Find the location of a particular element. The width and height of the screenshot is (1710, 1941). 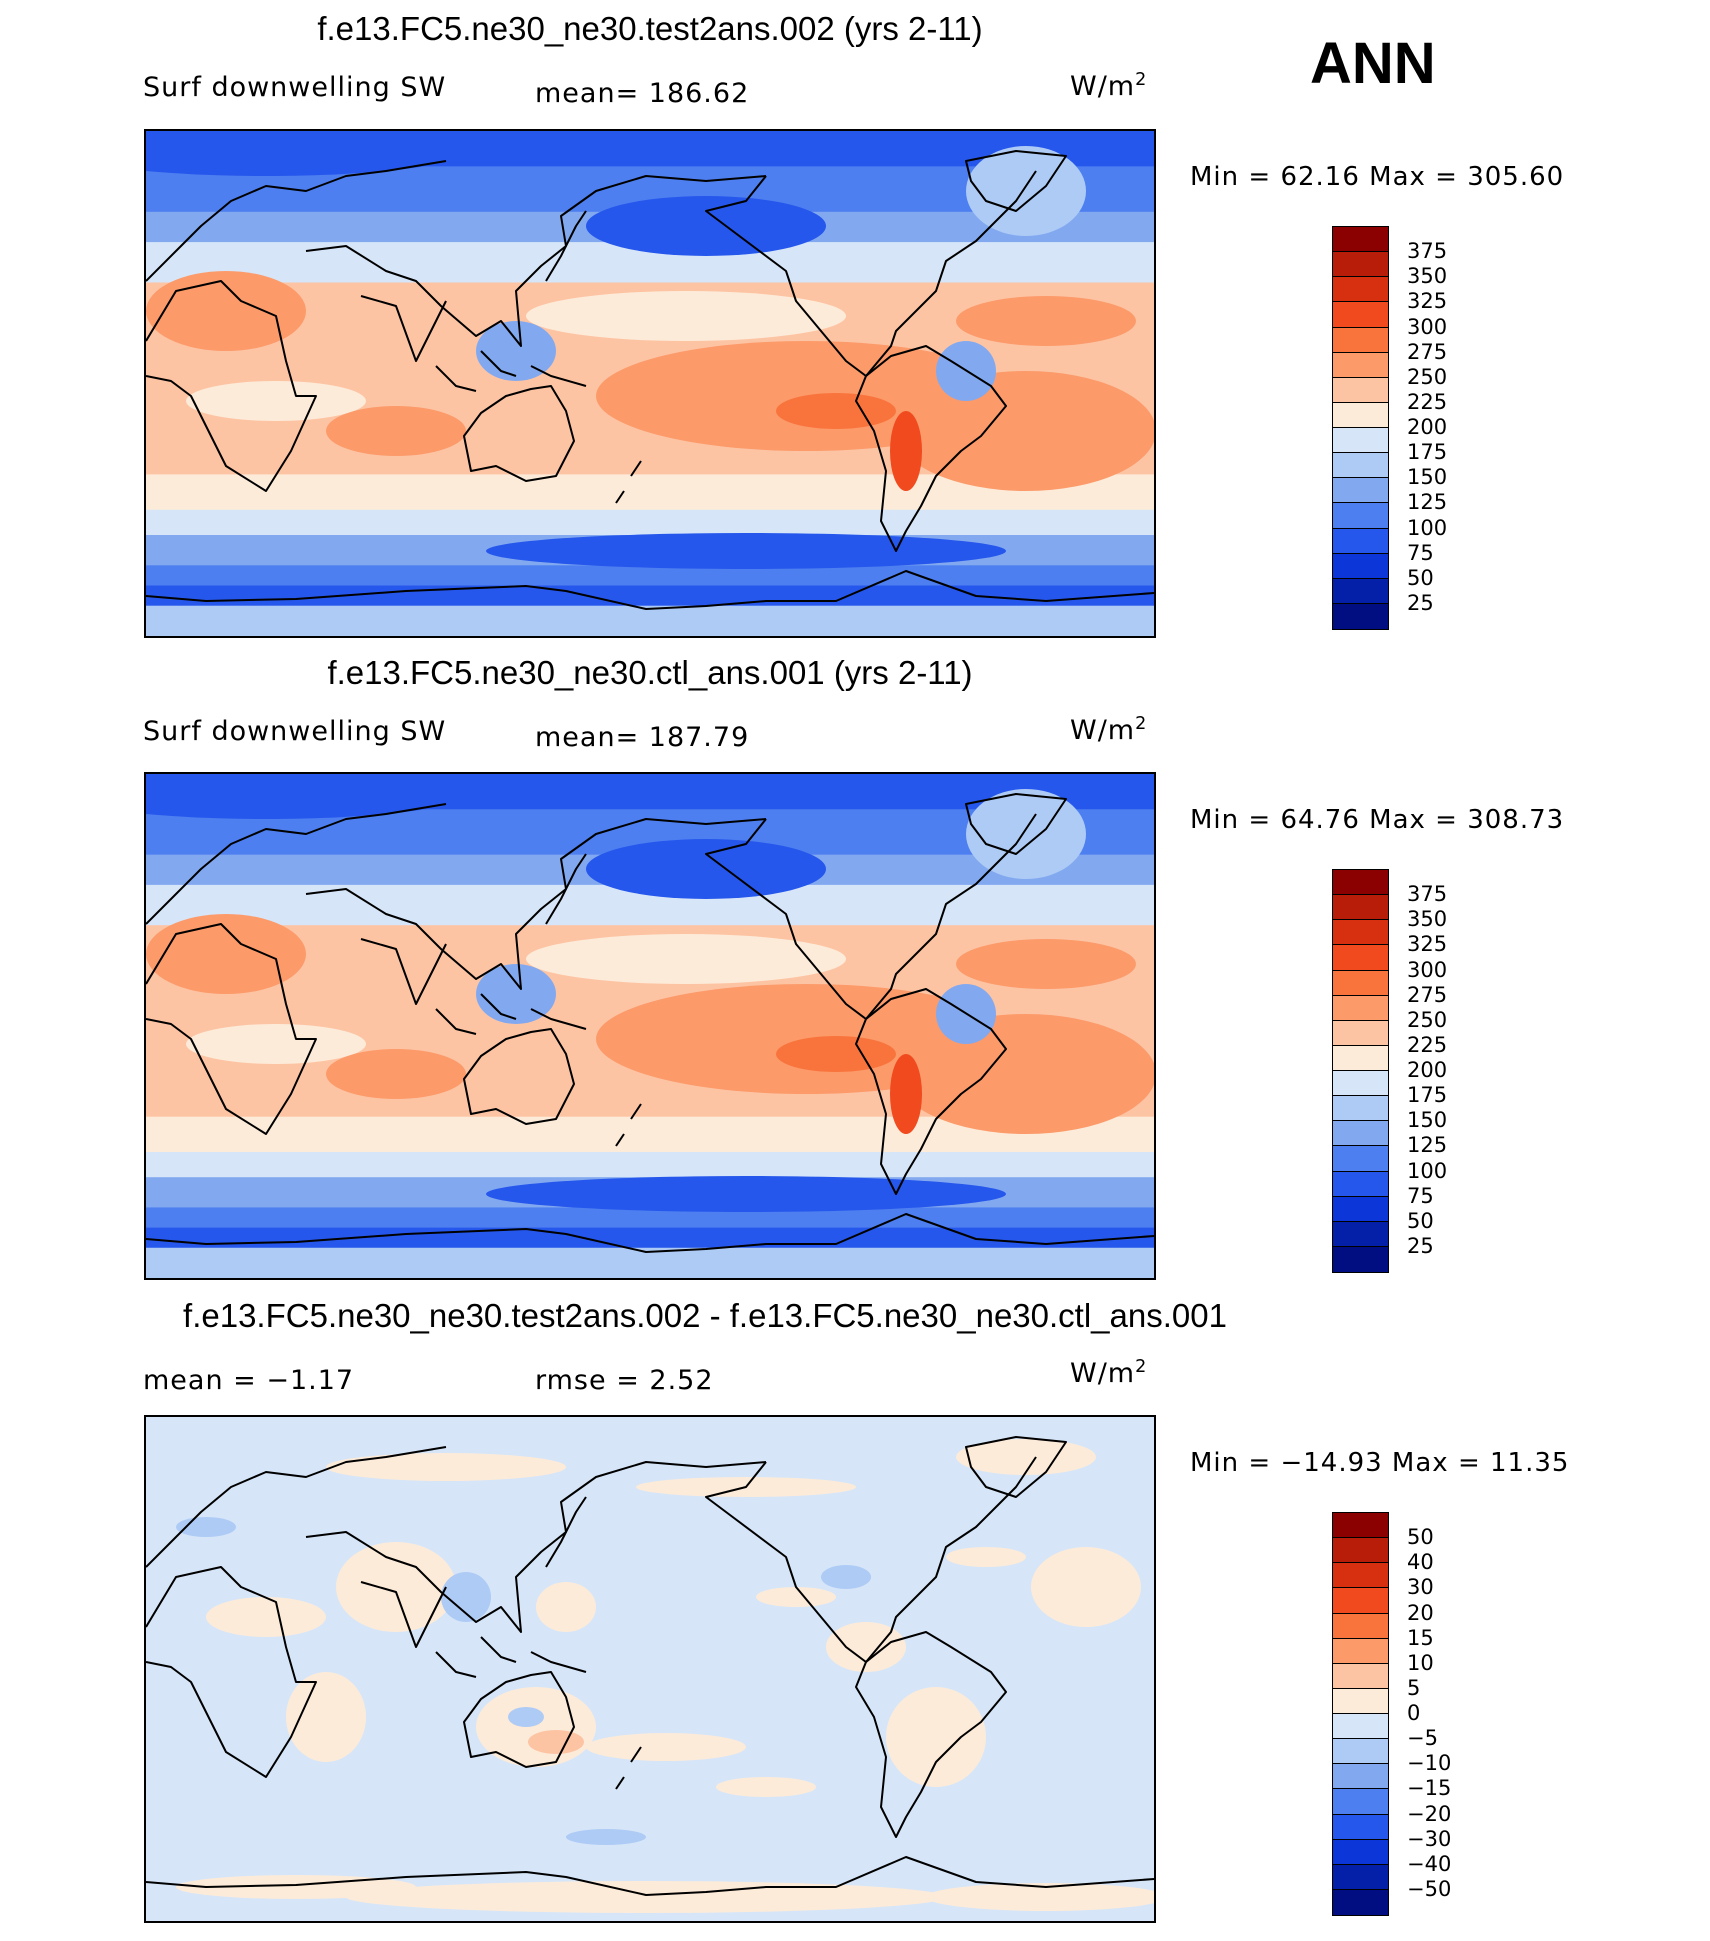

panel-3-minmax: Min = −14.93 Max = 11.35 is located at coordinates (1380, 1463).